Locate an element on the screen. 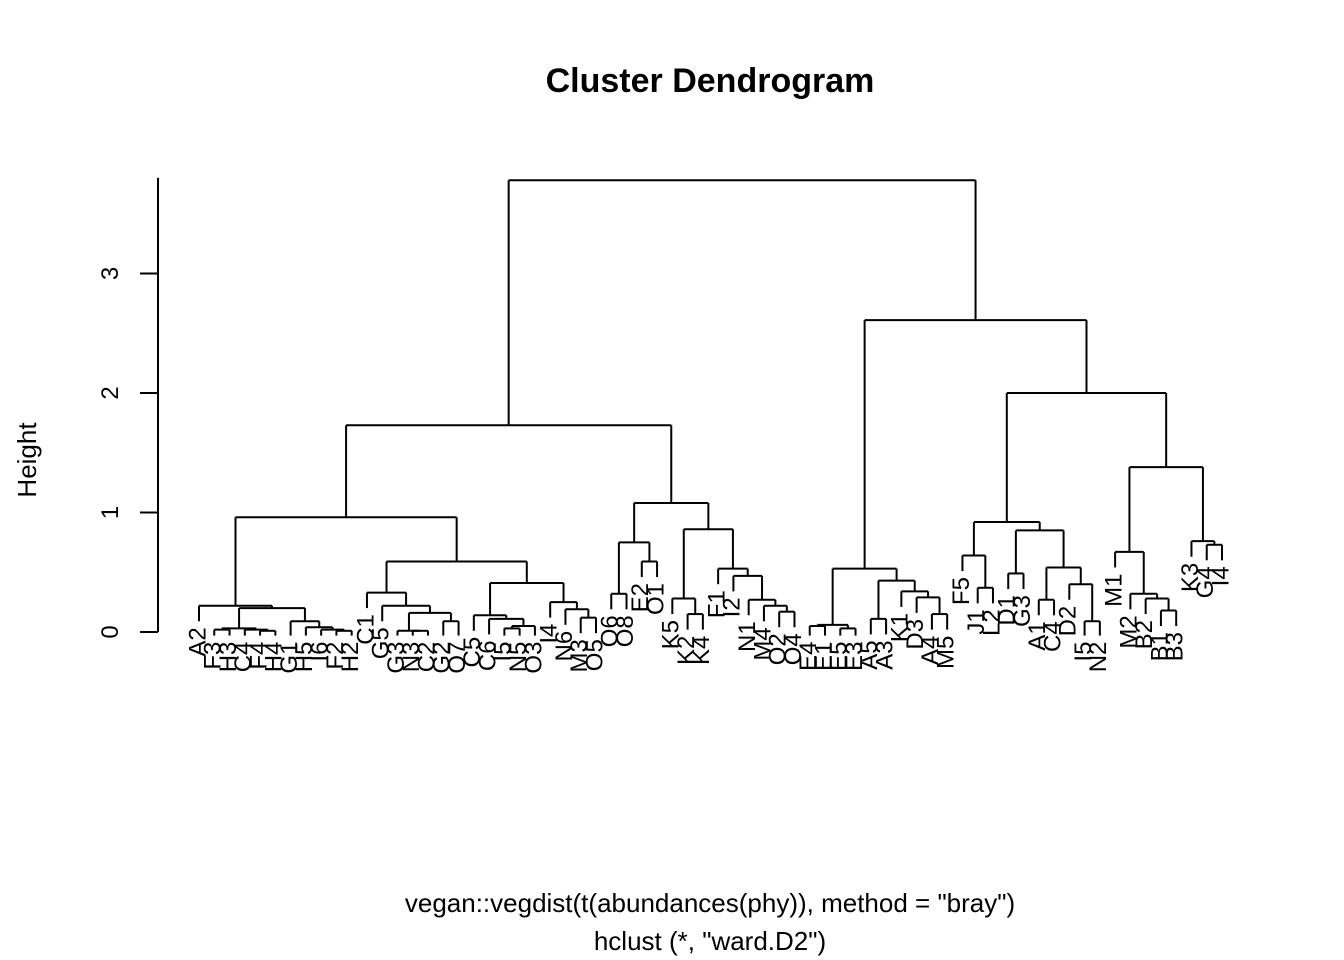 The height and width of the screenshot is (960, 1344). method-label: hclust (*, "ward.D2") is located at coordinates (710, 941).